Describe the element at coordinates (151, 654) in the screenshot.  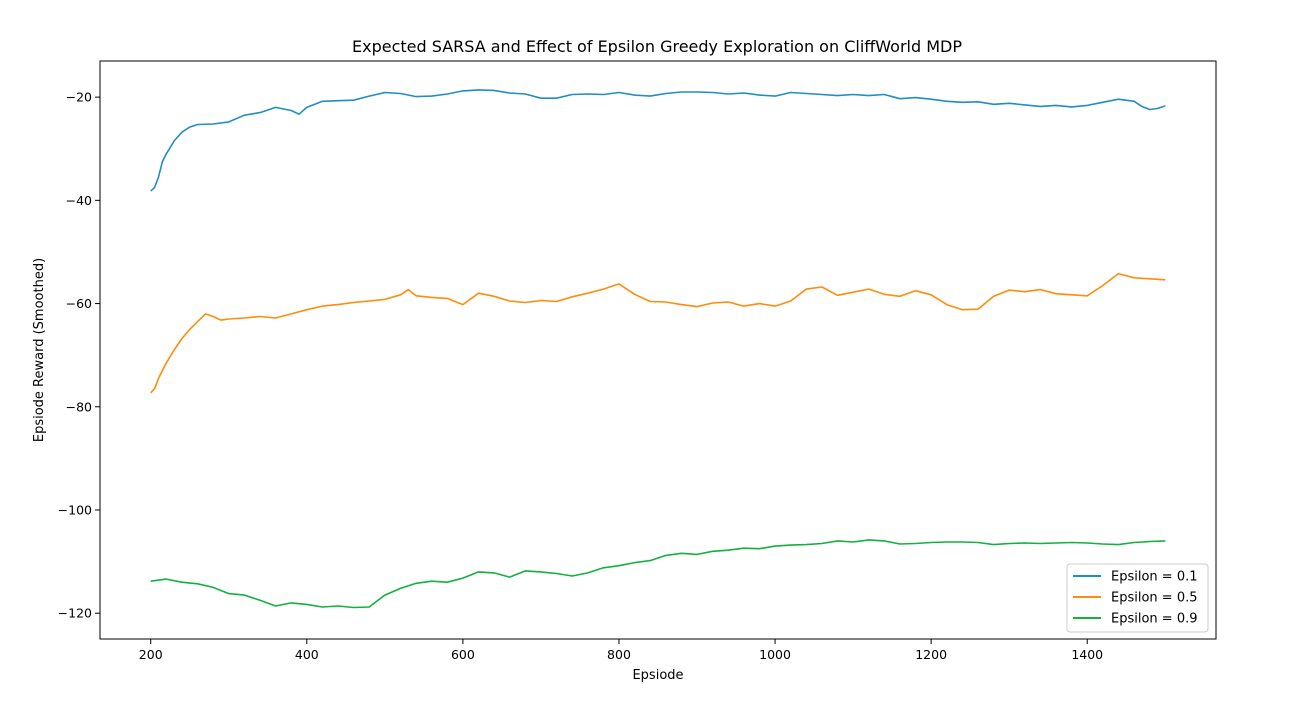
I see `x-tick-label: 200` at that location.